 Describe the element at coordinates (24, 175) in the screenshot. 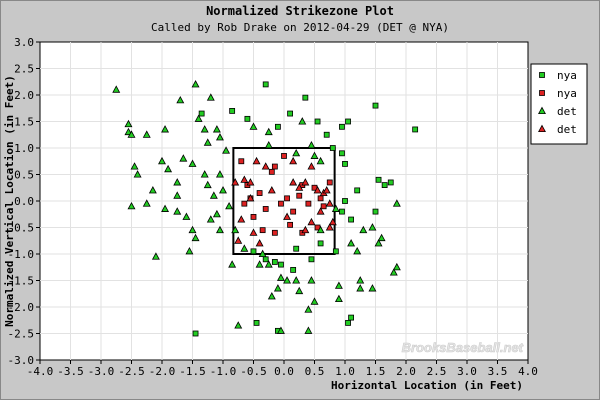

I see `y-tick-label: 0.5` at that location.